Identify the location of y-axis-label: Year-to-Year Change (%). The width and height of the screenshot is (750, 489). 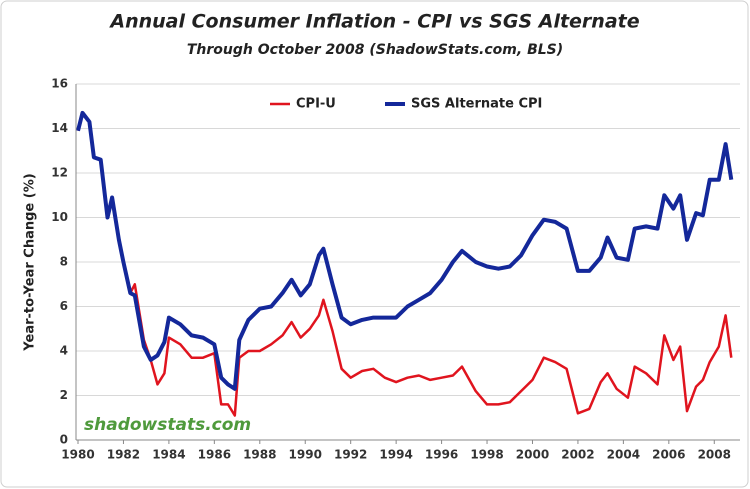
(30, 262).